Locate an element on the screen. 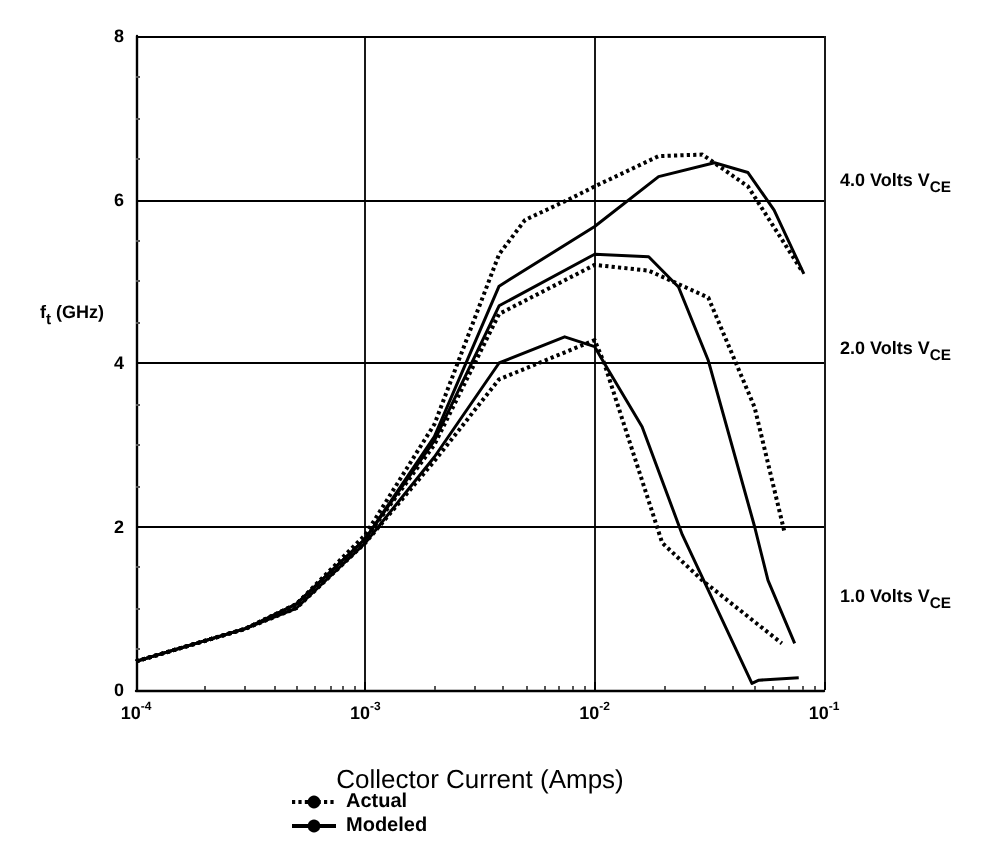  text: 1.0 Volts V$_{CE}$ is located at coordinates (895, 599).